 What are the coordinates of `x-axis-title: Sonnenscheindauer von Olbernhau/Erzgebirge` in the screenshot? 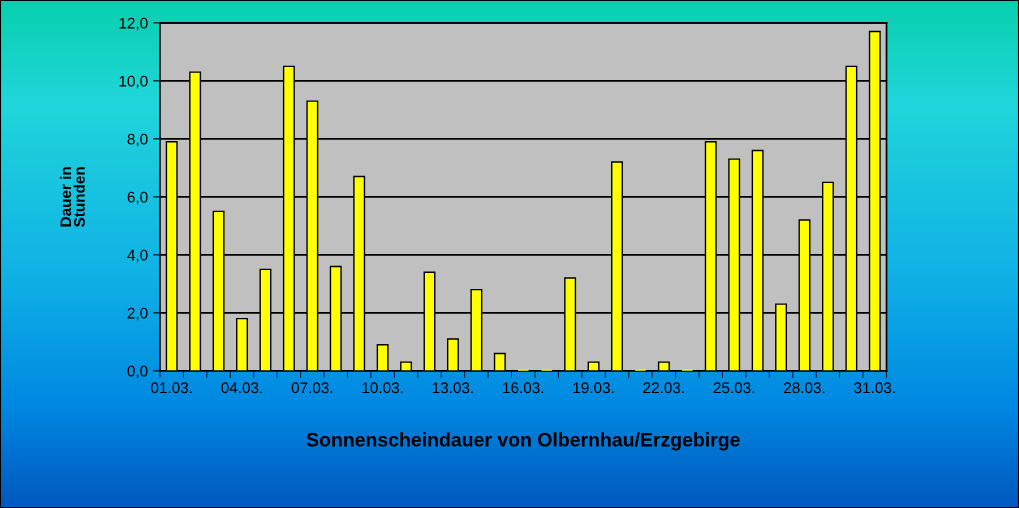 It's located at (523, 441).